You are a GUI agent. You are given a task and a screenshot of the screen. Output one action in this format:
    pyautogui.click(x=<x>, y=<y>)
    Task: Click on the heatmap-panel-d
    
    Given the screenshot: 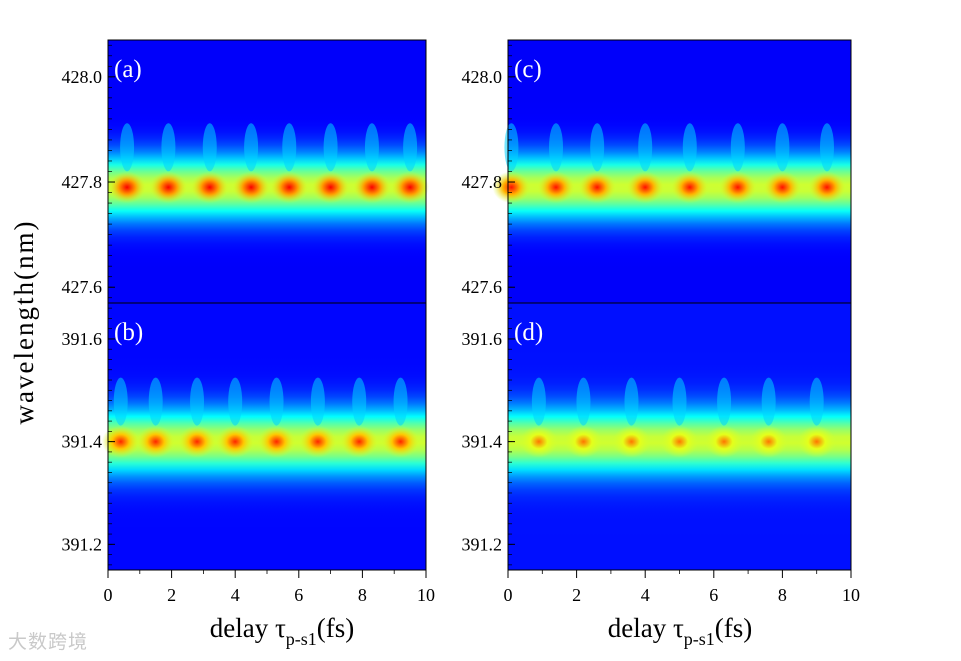 What is the action you would take?
    pyautogui.click(x=679, y=436)
    